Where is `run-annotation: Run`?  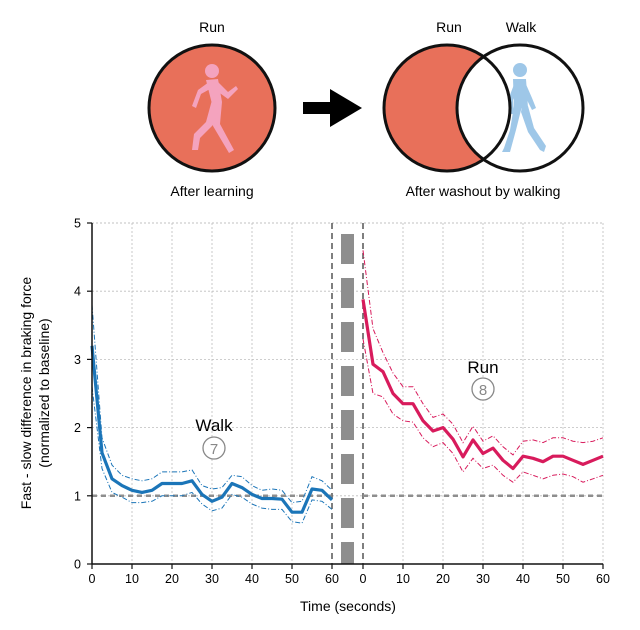
run-annotation: Run is located at coordinates (482, 367).